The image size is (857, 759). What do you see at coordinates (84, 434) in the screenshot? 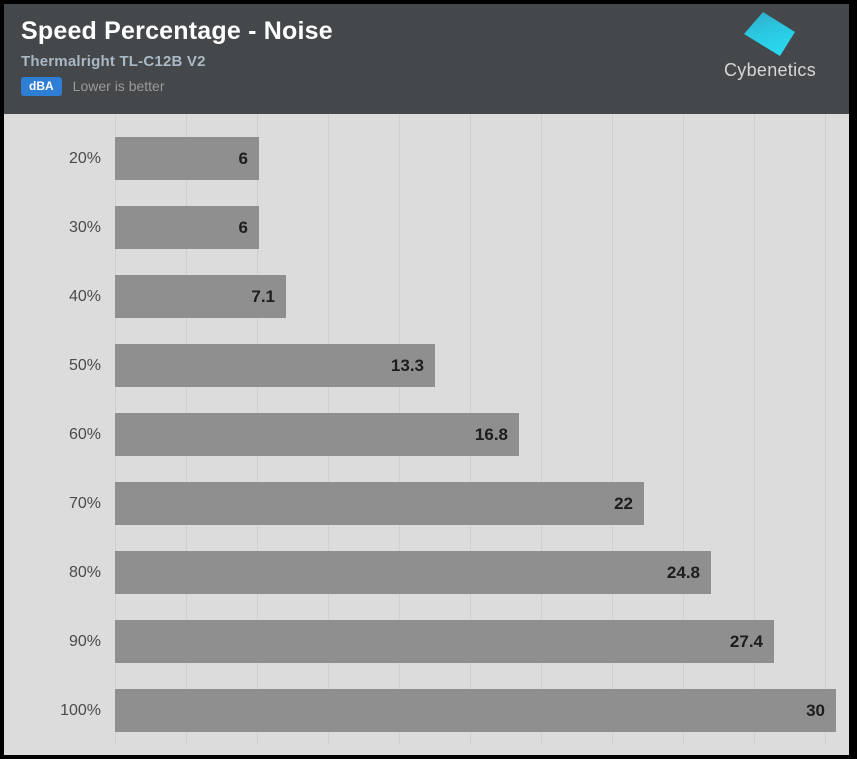
I see `category-label: 60%` at bounding box center [84, 434].